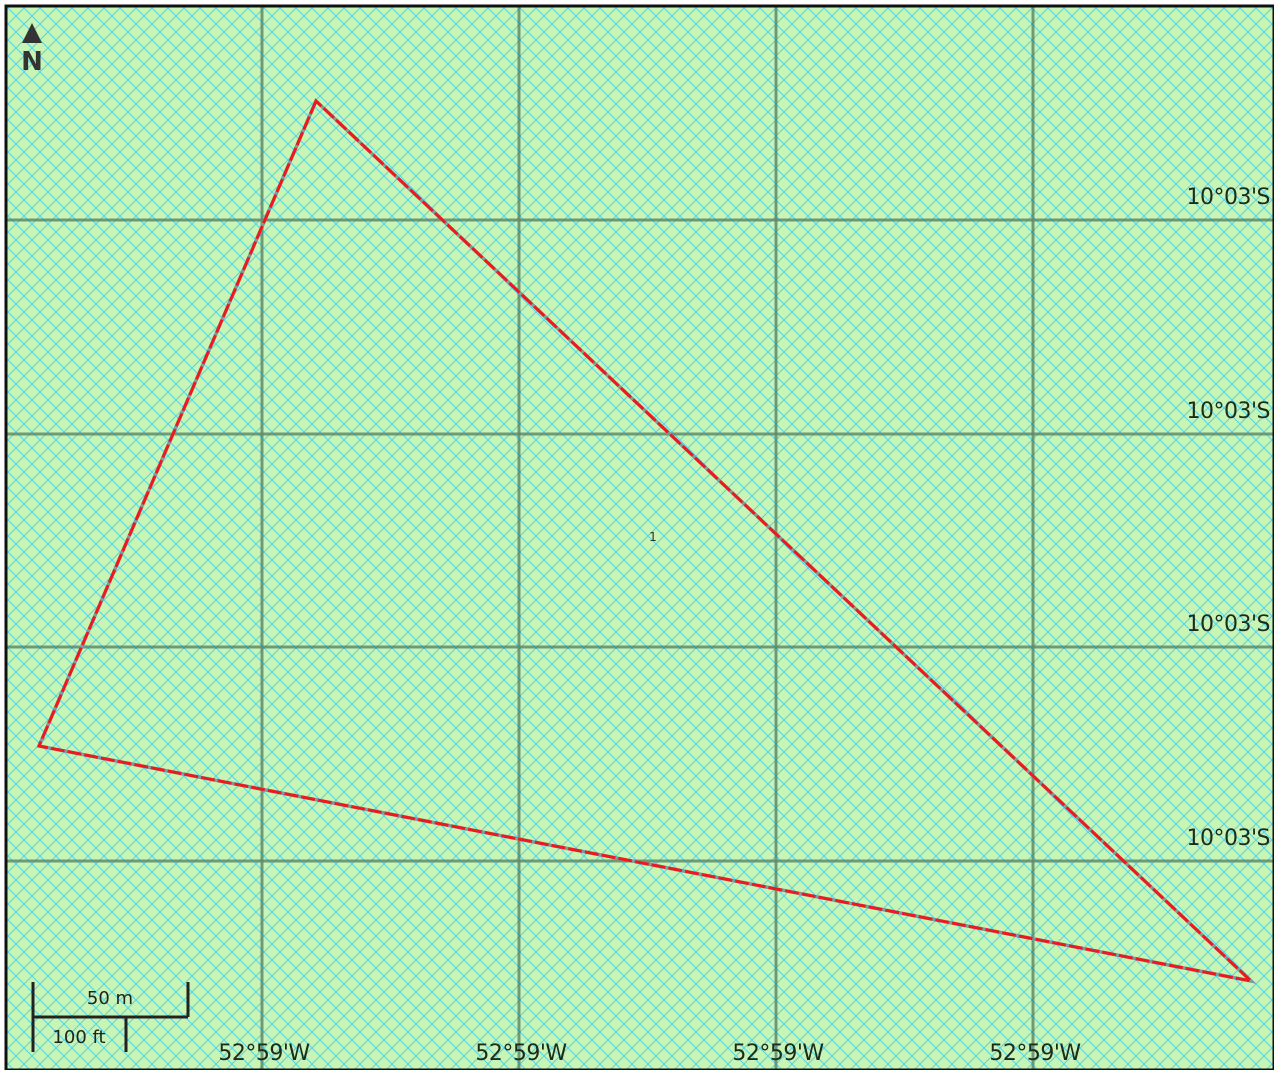 The width and height of the screenshot is (1274, 1075). I want to click on north-label: N, so click(32, 62).